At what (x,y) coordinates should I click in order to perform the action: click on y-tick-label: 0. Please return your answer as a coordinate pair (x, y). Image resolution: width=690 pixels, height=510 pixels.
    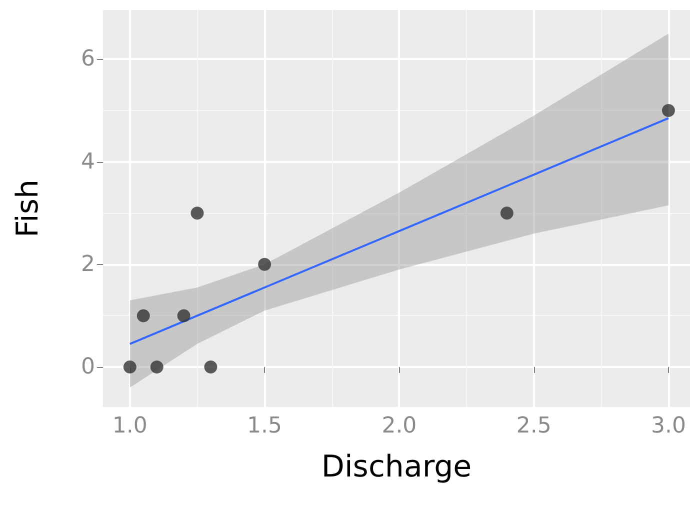
    Looking at the image, I should click on (88, 367).